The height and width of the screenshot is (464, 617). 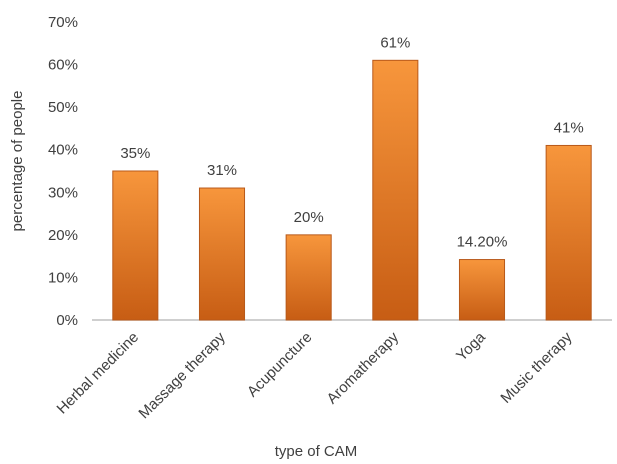 I want to click on x-axis-title: type of CAM, so click(x=316, y=451).